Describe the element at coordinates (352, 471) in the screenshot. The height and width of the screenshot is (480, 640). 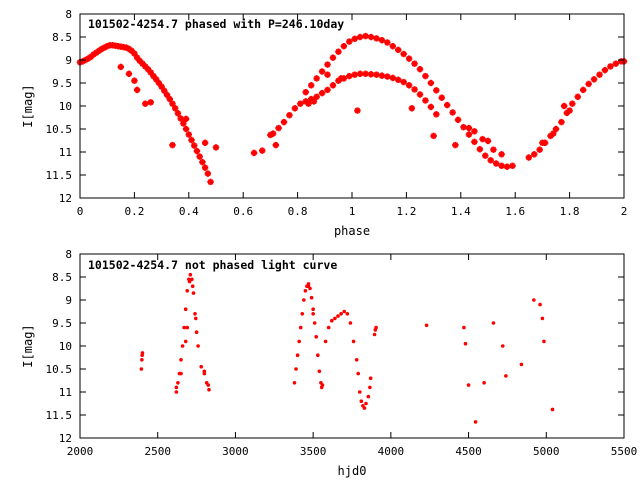
I see `x-axis-label: hjd0` at that location.